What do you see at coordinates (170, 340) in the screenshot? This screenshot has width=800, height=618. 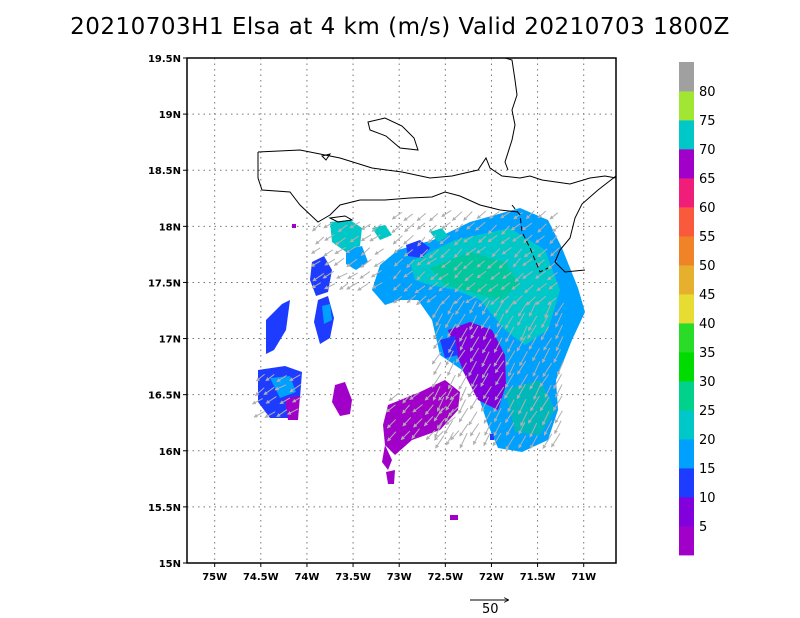 I see `lat-tick-label: 17N` at bounding box center [170, 340].